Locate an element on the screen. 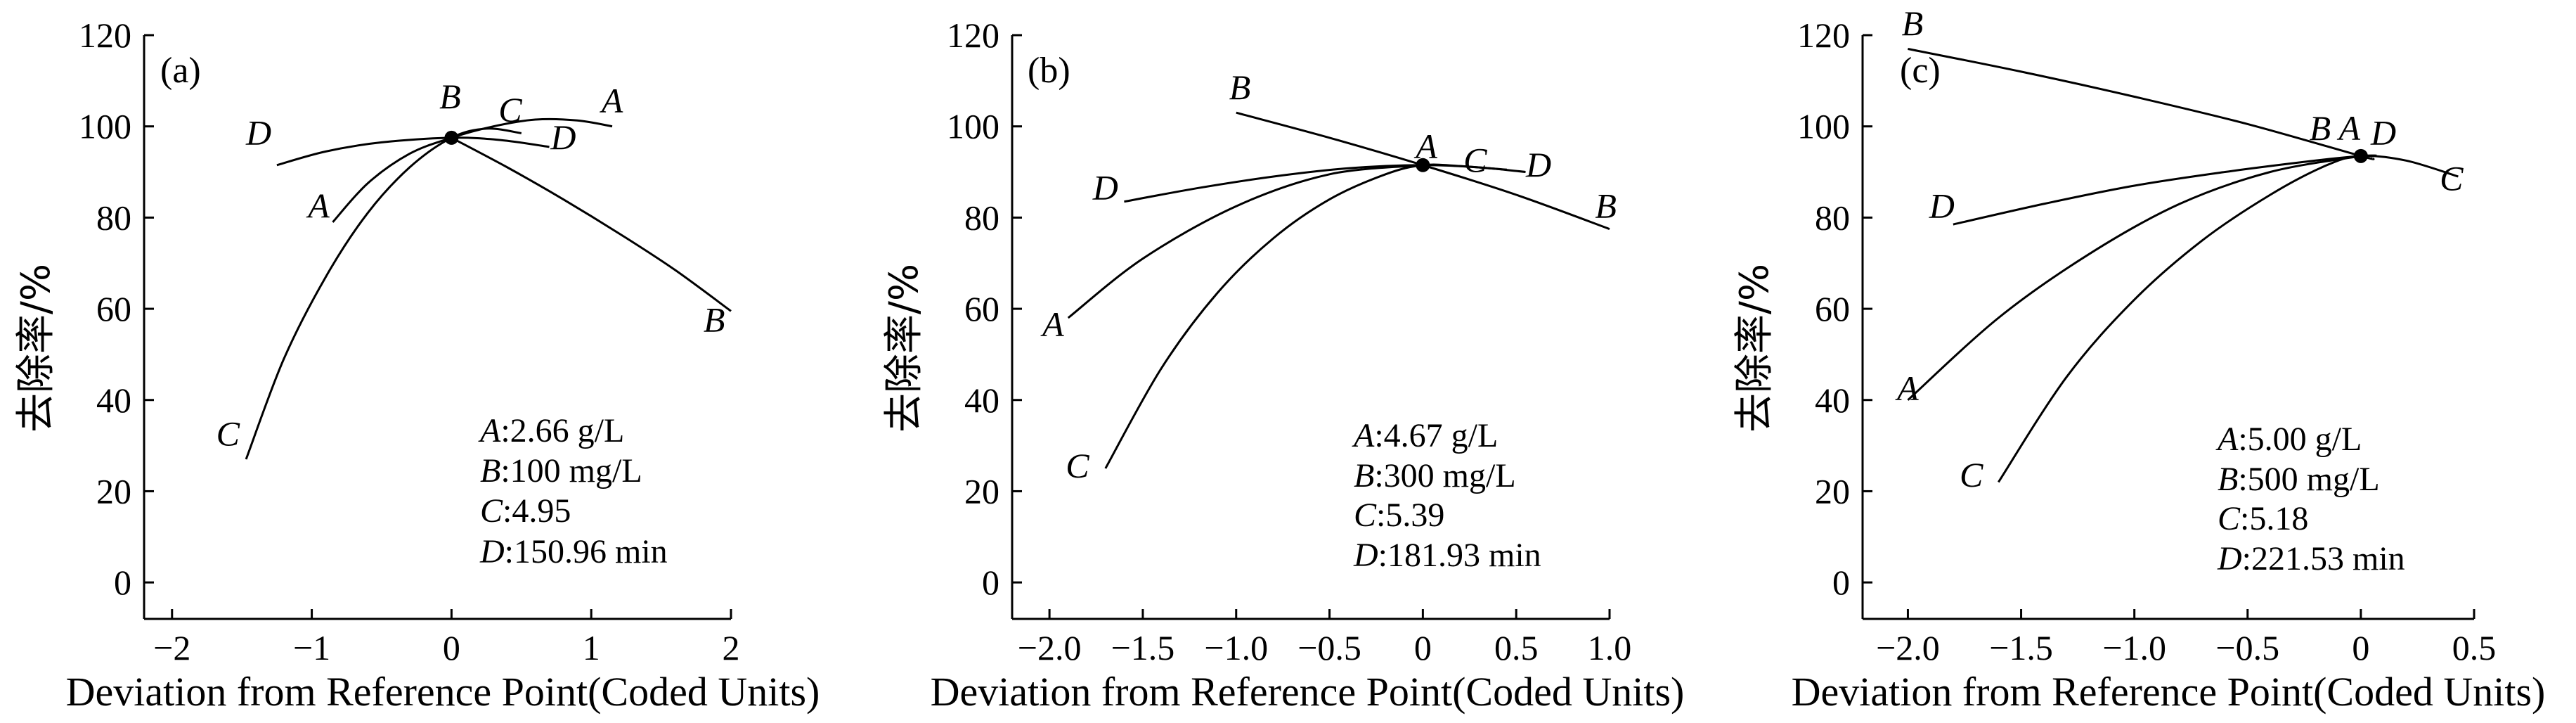 The image size is (2576, 723). factor-level-a: A:2.66 g/L is located at coordinates (551, 430).